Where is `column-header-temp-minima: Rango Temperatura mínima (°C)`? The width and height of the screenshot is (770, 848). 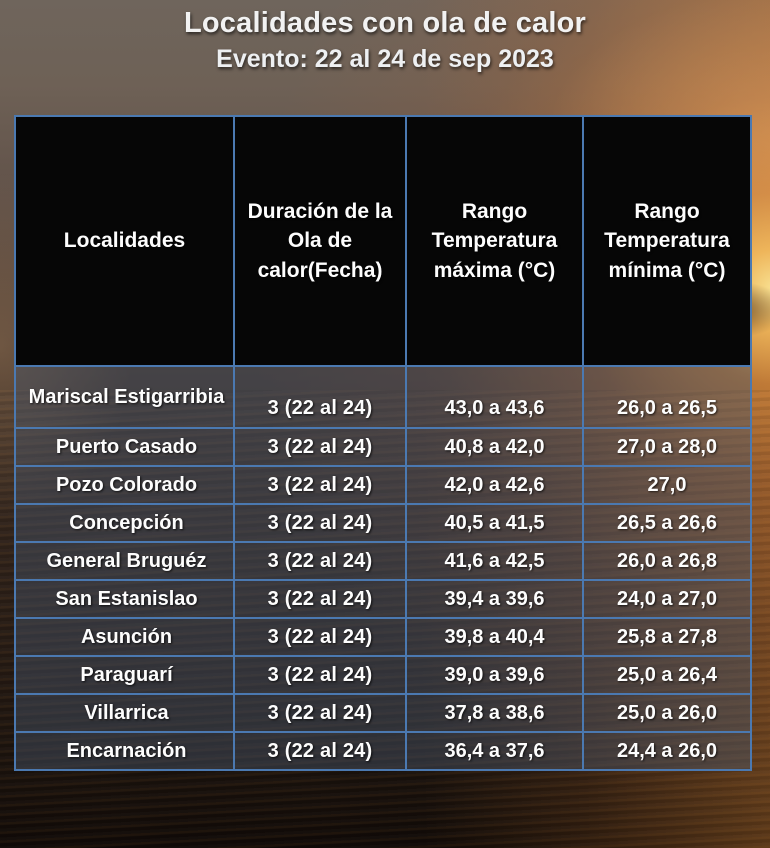 column-header-temp-minima: Rango Temperatura mínima (°C) is located at coordinates (667, 241).